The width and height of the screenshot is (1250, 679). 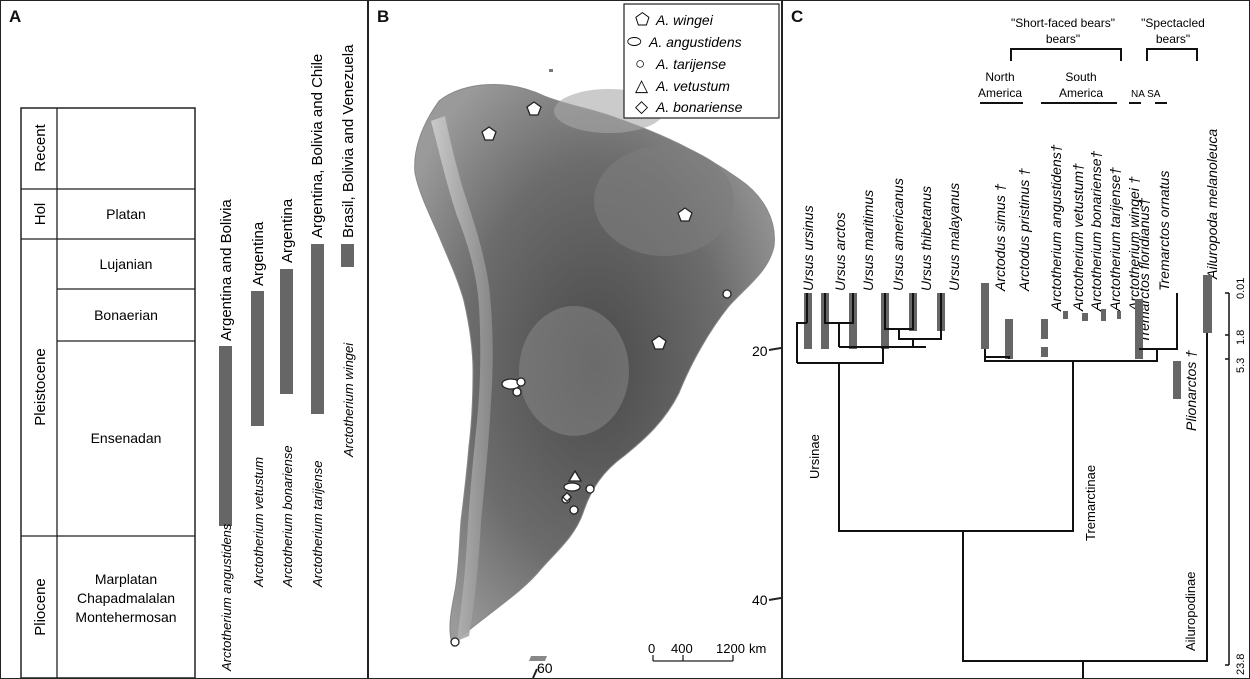 What do you see at coordinates (926, 238) in the screenshot?
I see `taxon-ursus-thibetanus: Ursus thibetanus` at bounding box center [926, 238].